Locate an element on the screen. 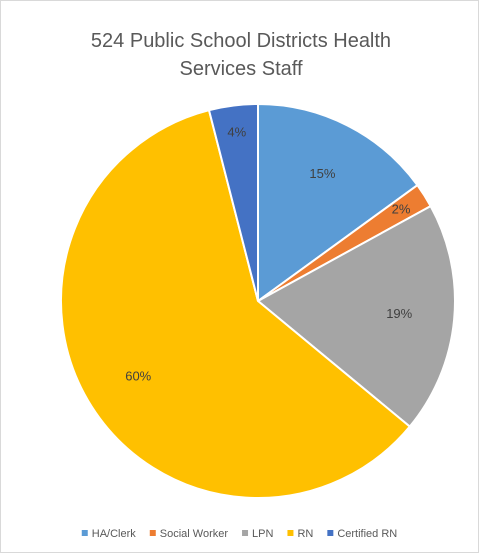 The height and width of the screenshot is (553, 479). data-label: 4% is located at coordinates (236, 131).